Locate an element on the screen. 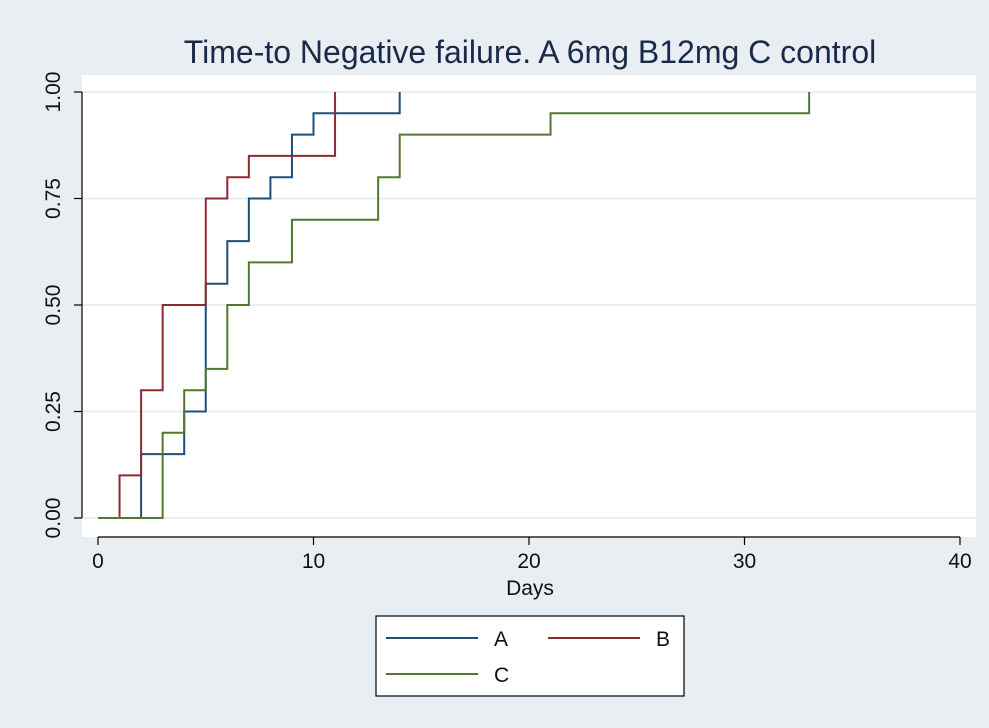 Image resolution: width=989 pixels, height=728 pixels. x-tick-label: 30 is located at coordinates (744, 561).